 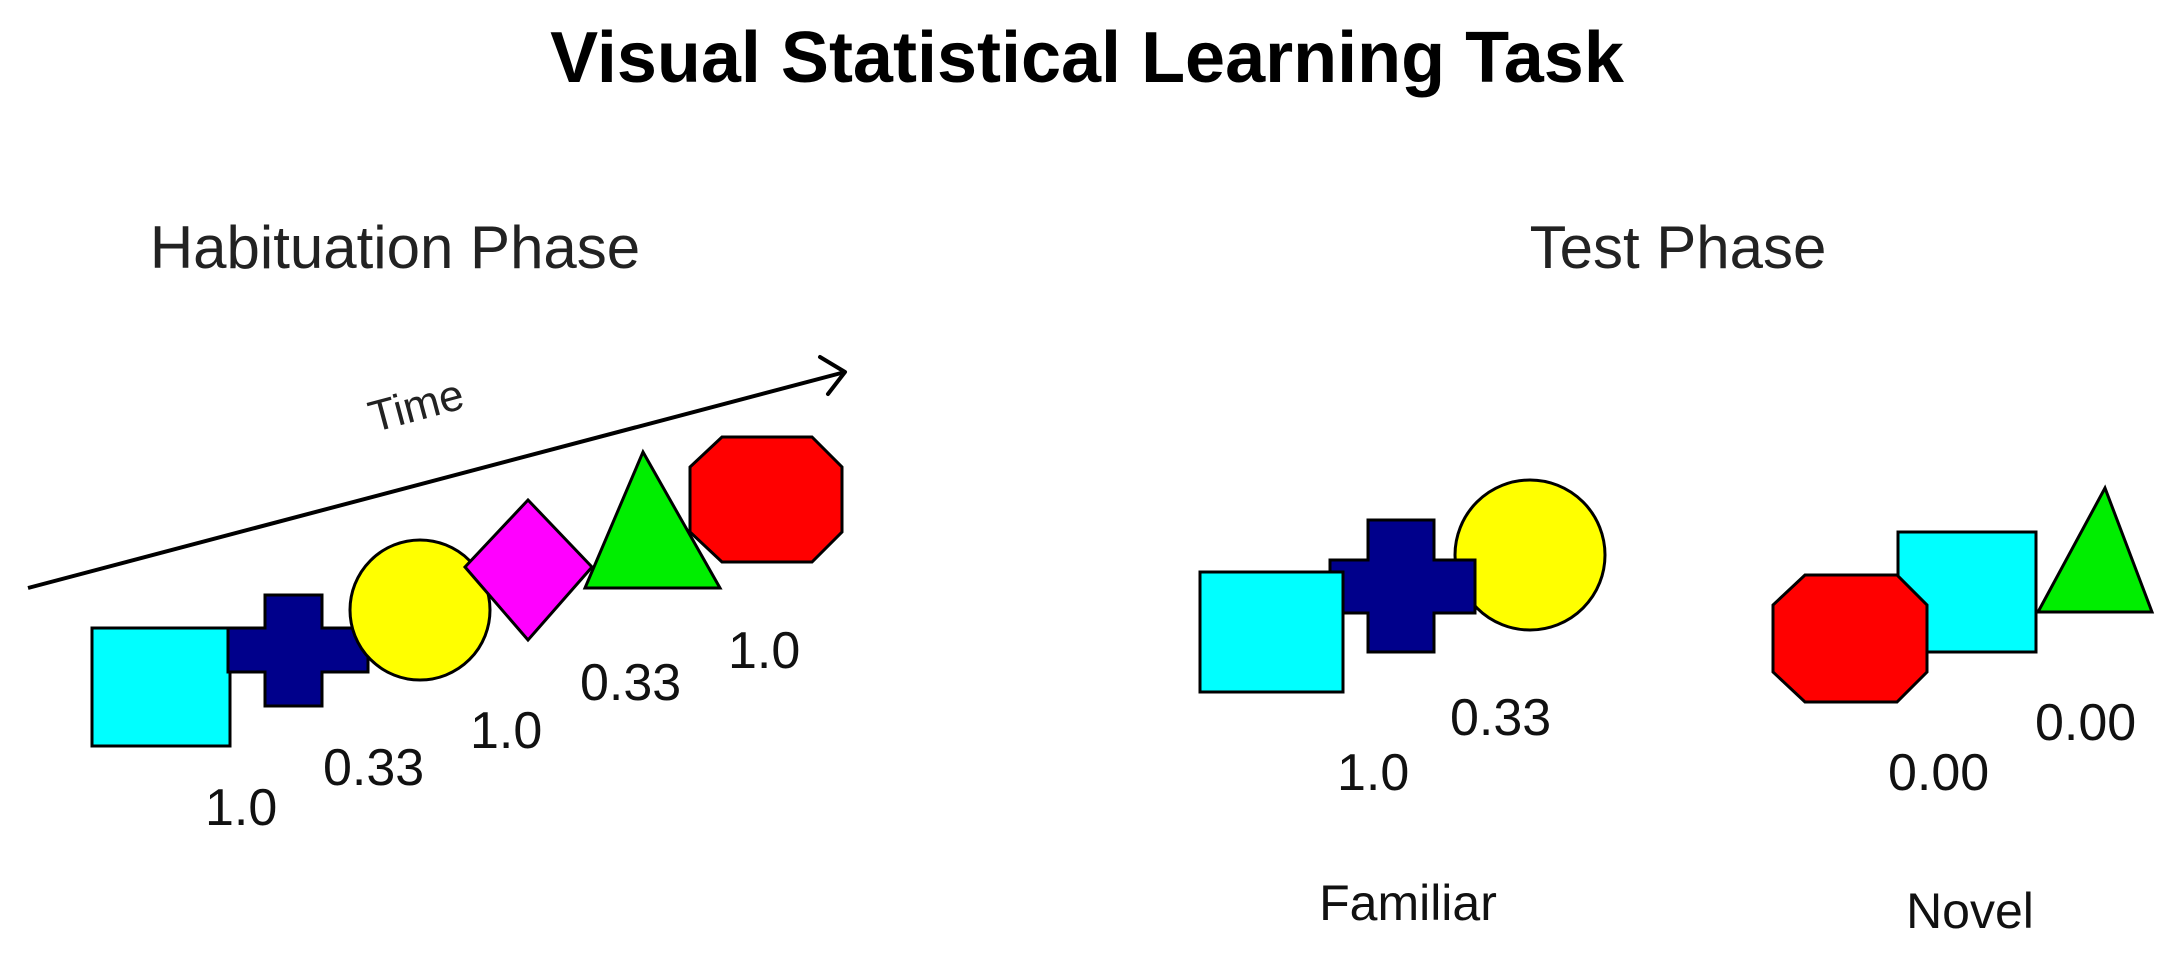 What do you see at coordinates (2085, 723) in the screenshot?
I see `novel-prob-2: 0.00` at bounding box center [2085, 723].